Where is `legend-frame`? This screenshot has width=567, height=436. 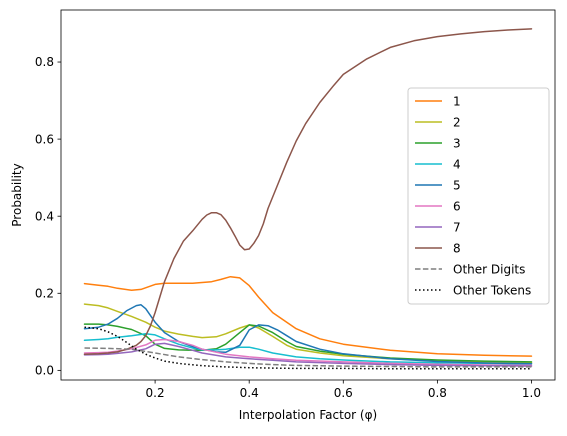 legend-frame is located at coordinates (478, 196).